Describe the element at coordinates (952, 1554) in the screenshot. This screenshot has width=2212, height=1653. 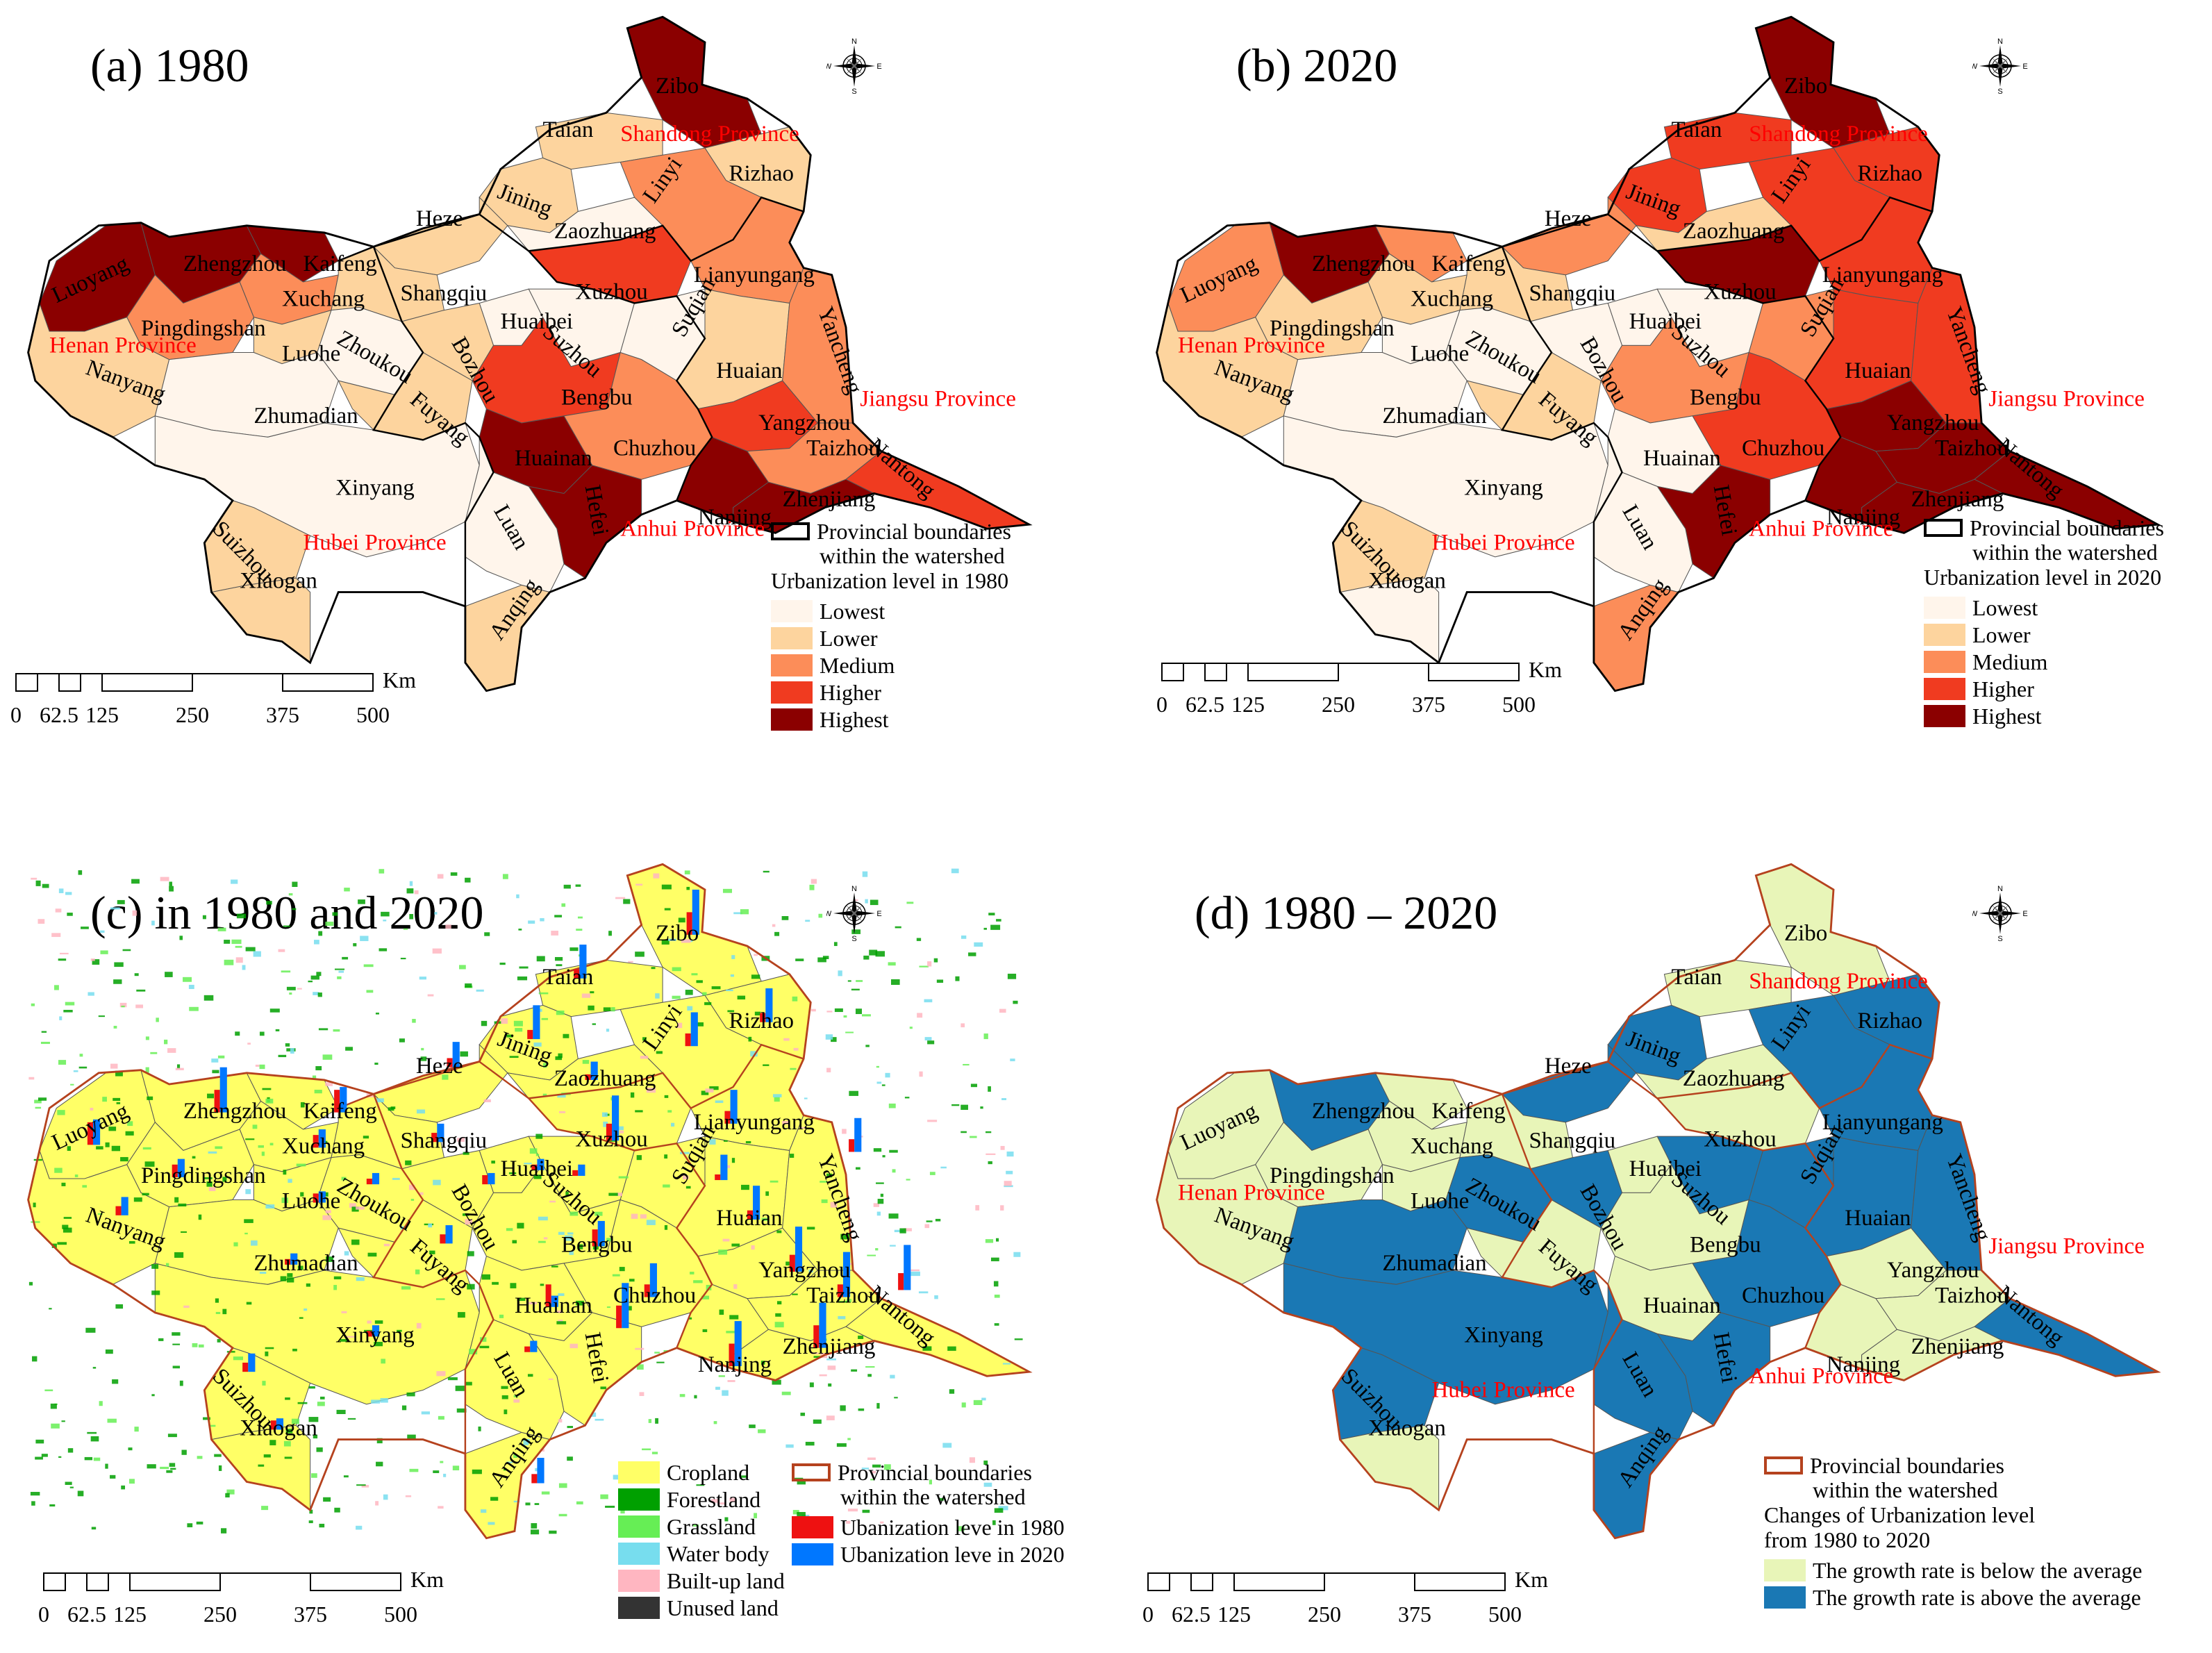
I see `legend-label: Ubanization leve in 2020` at that location.